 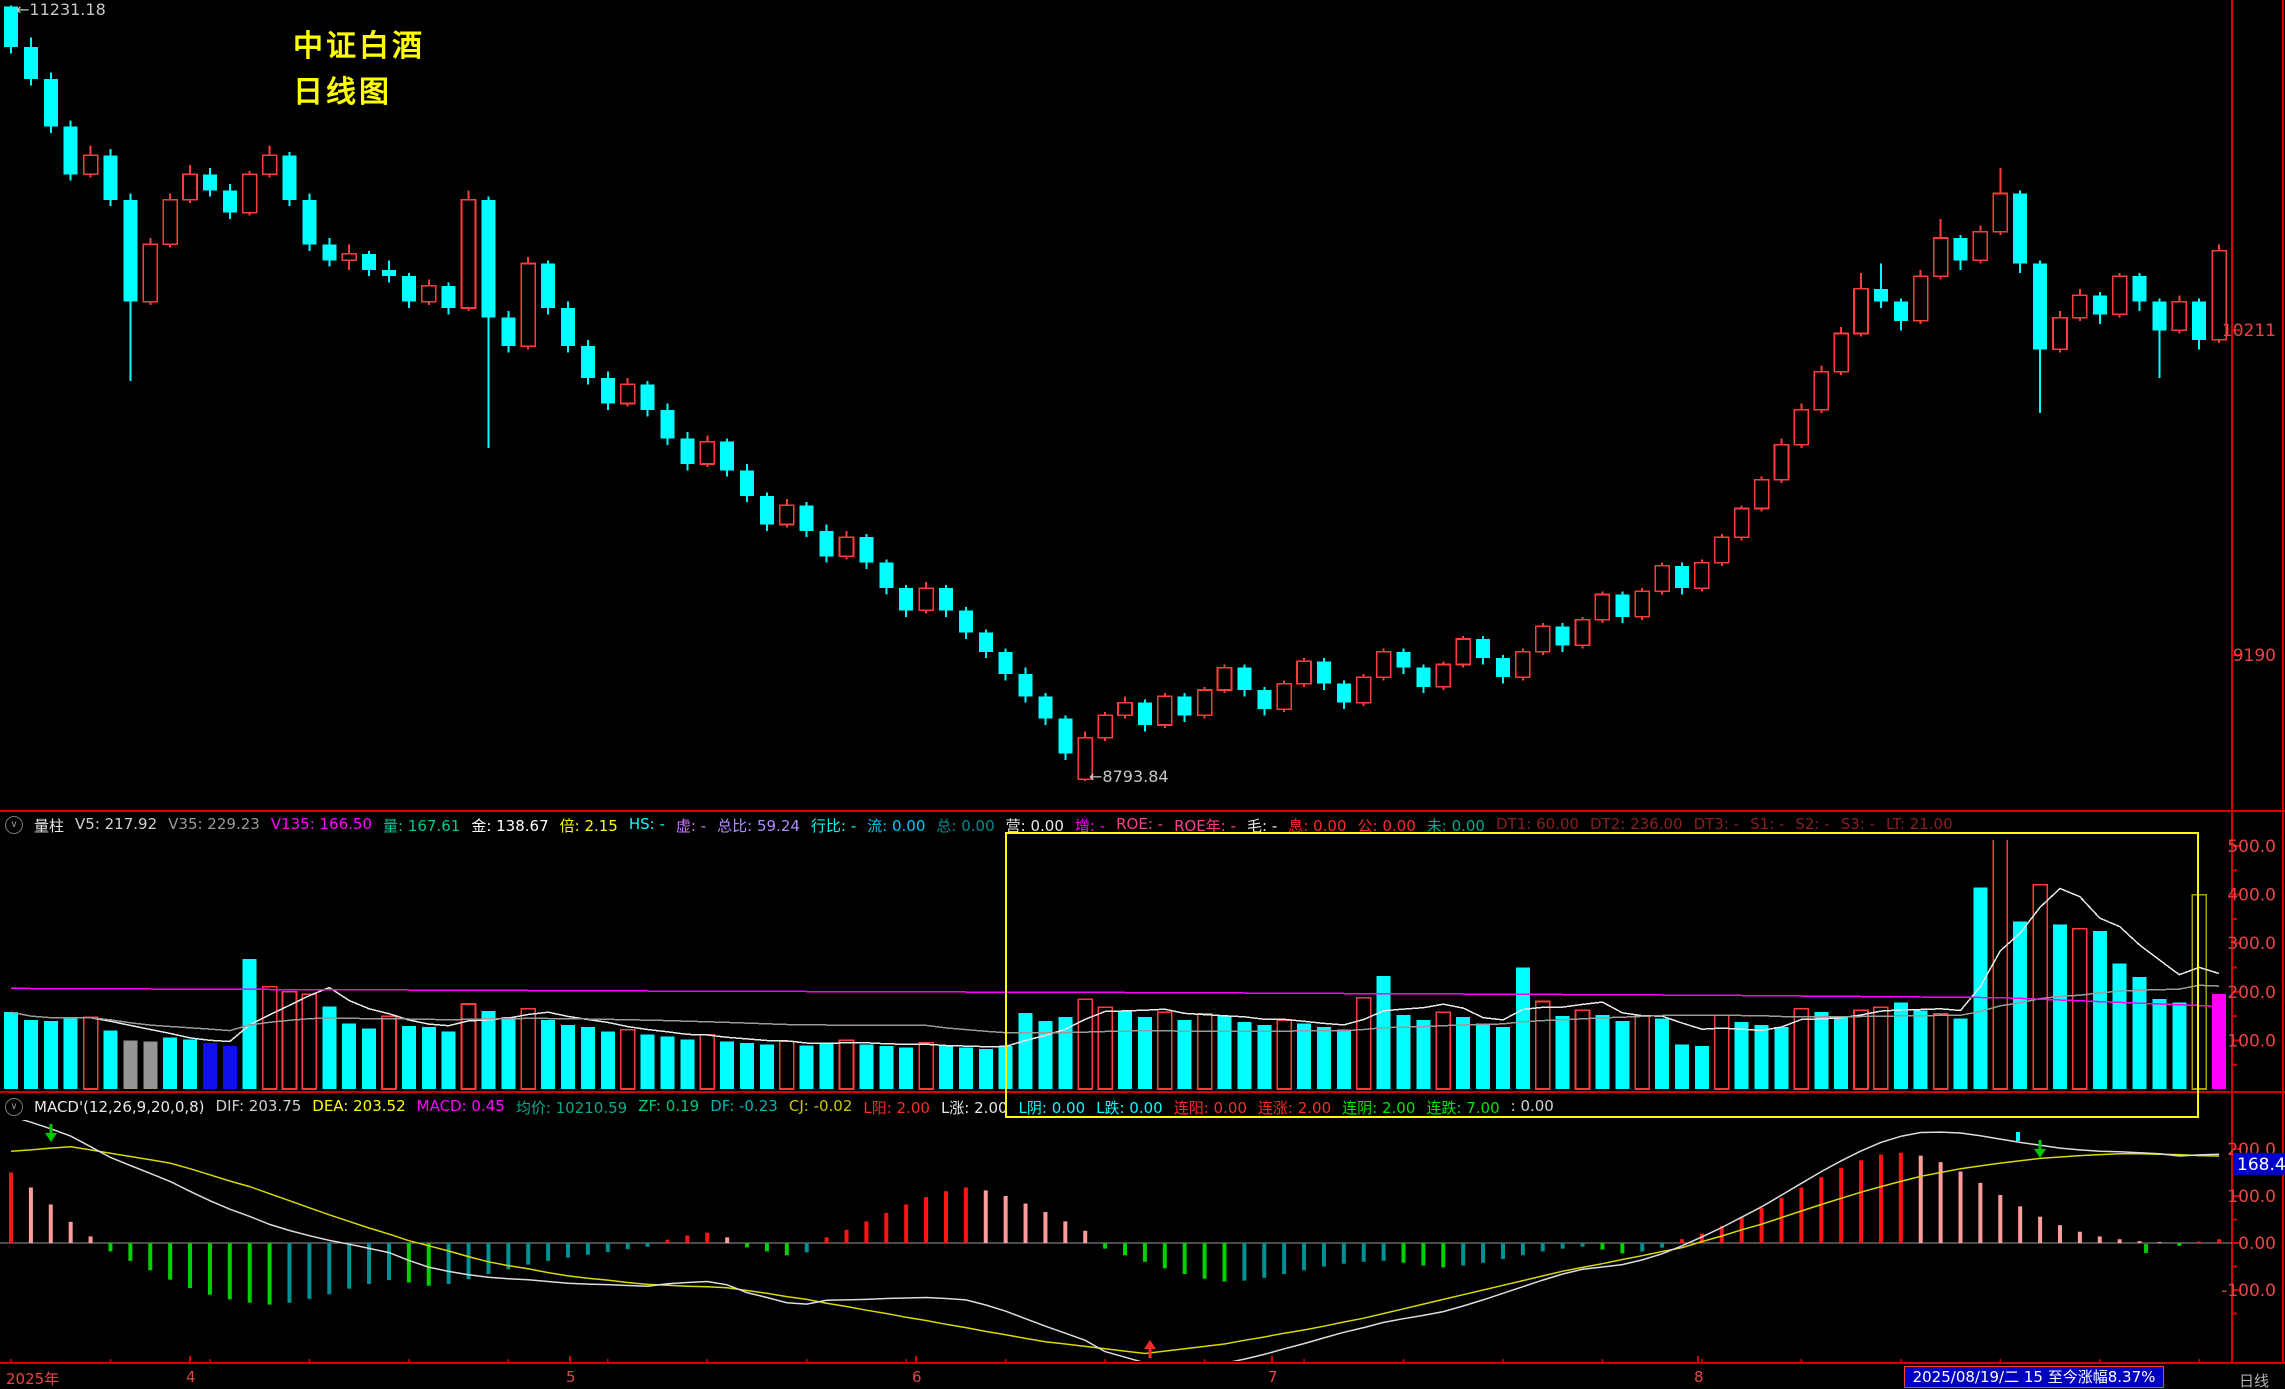 What do you see at coordinates (1636, 823) in the screenshot?
I see `volume-field: DT2: 236.00` at bounding box center [1636, 823].